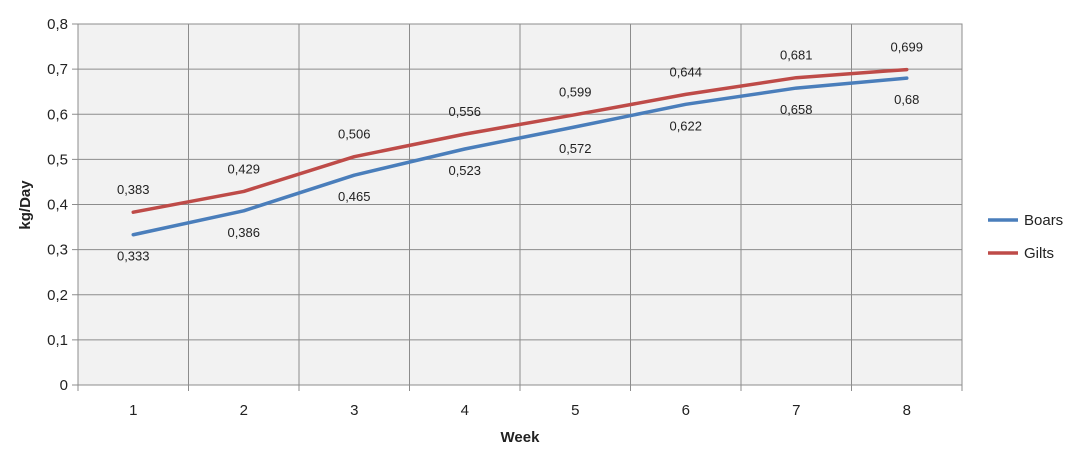 Image resolution: width=1080 pixels, height=450 pixels. Describe the element at coordinates (521, 437) in the screenshot. I see `x-axis-title: Week` at that location.